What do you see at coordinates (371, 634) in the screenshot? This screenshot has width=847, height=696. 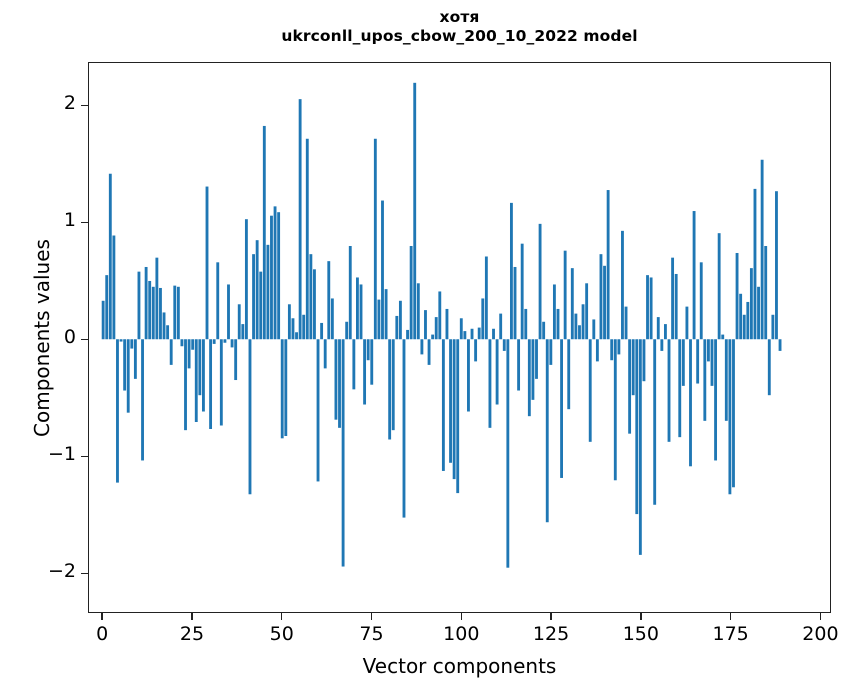 I see `x-tick-label: 75` at bounding box center [371, 634].